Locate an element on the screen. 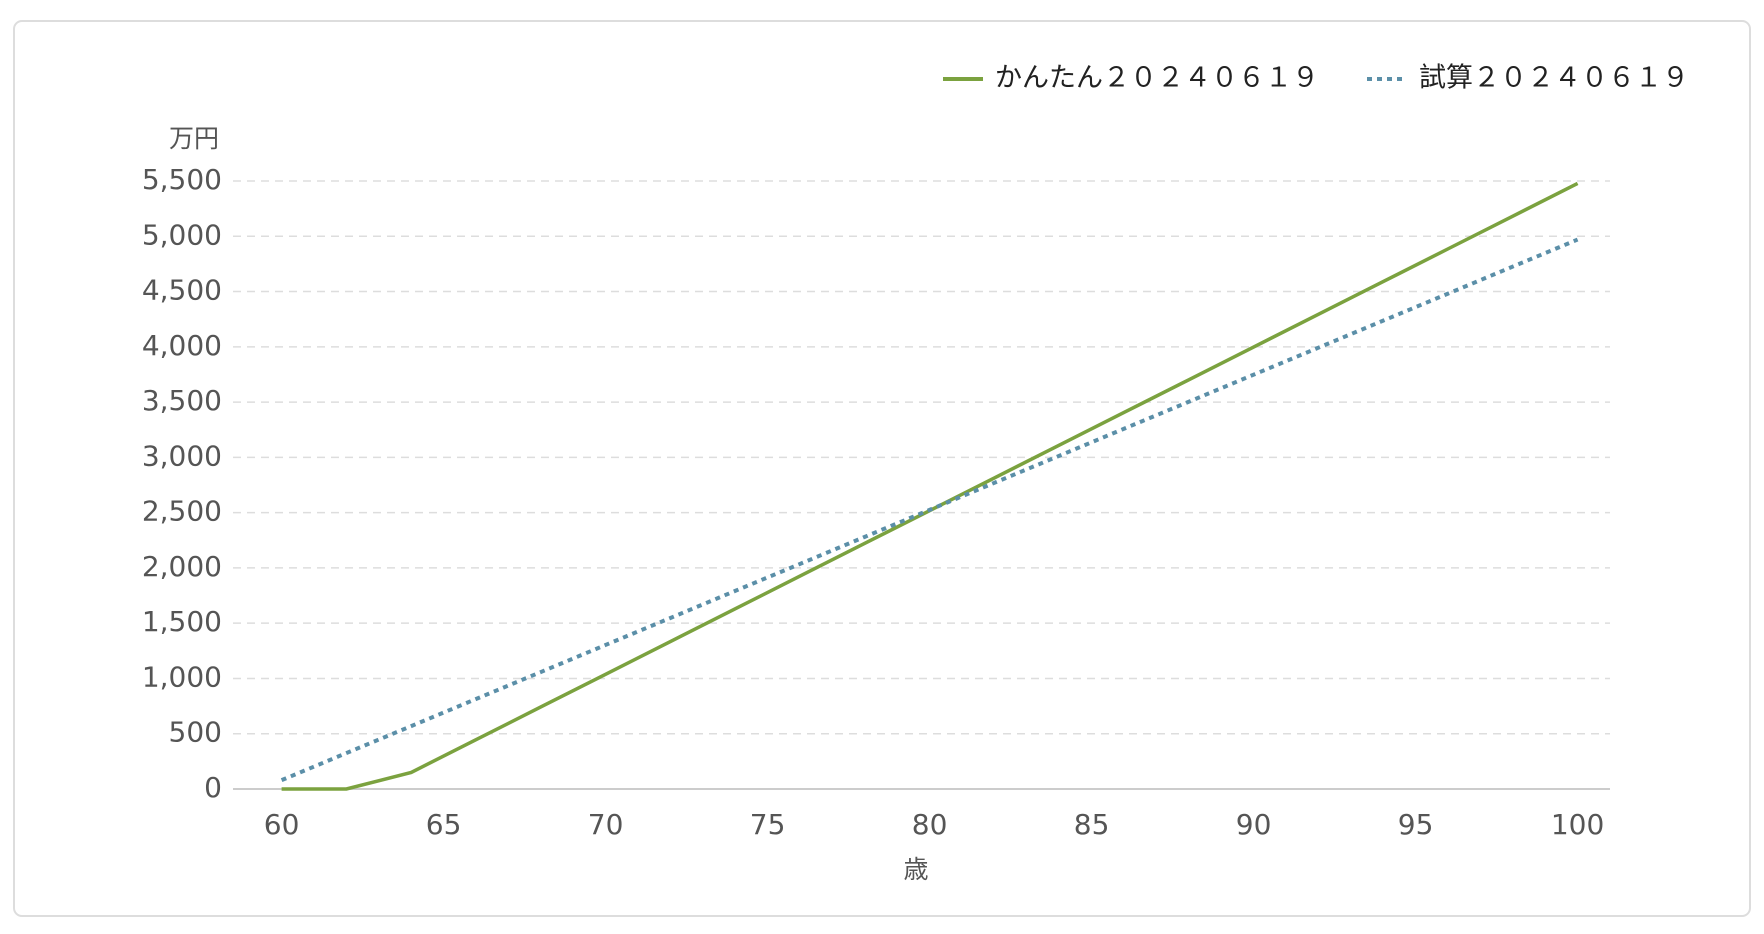 The width and height of the screenshot is (1764, 934). y-axis-title: 万円 is located at coordinates (194, 138).